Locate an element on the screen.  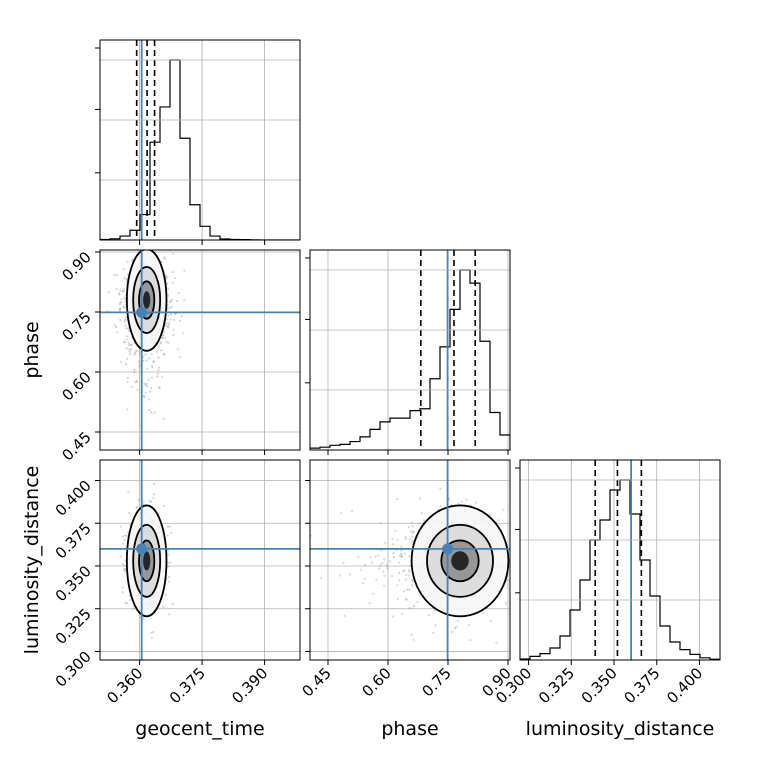
panel-phase-luminosity_distance: 0.45 0.60 0.75 0.90 is located at coordinates (406, 579).